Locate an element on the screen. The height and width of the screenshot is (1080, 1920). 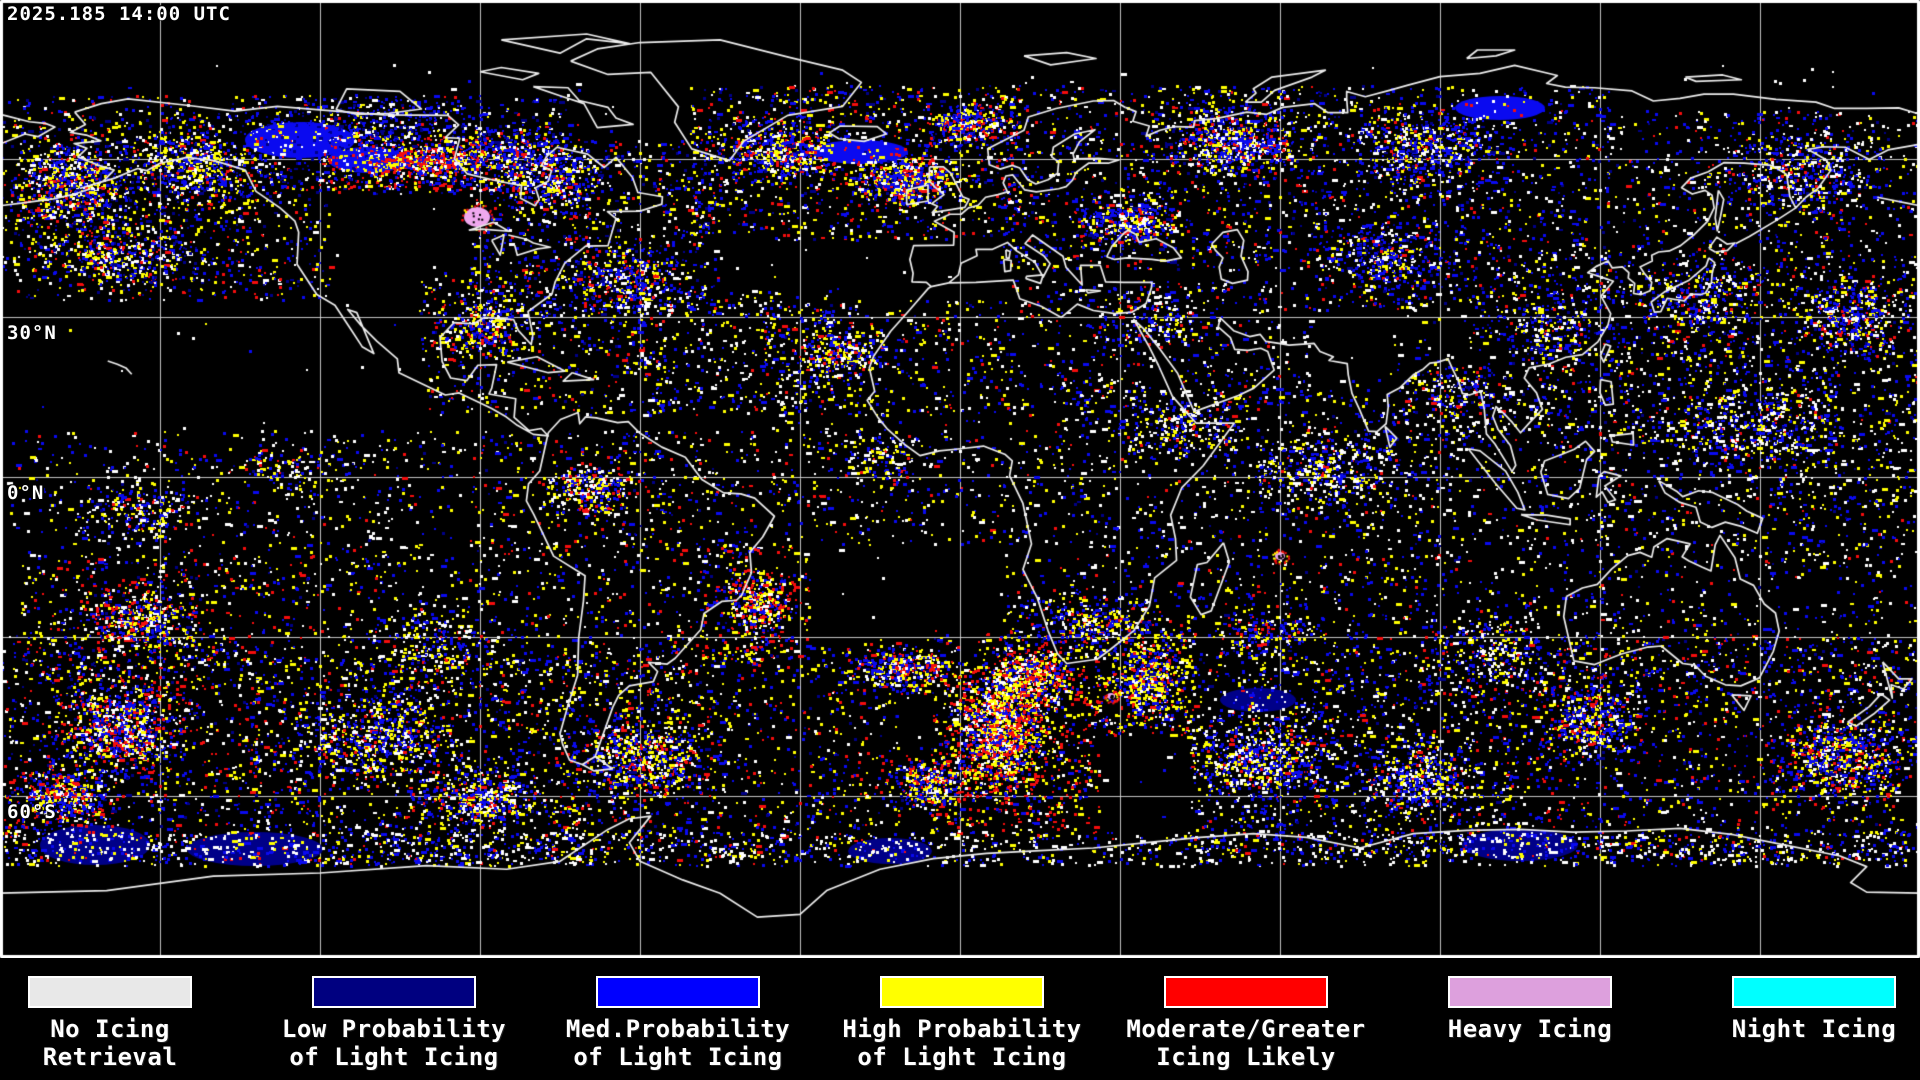
legend-label-moderate-greater-icing: Moderate/Greater Icing Likely is located at coordinates (1246, 1043).